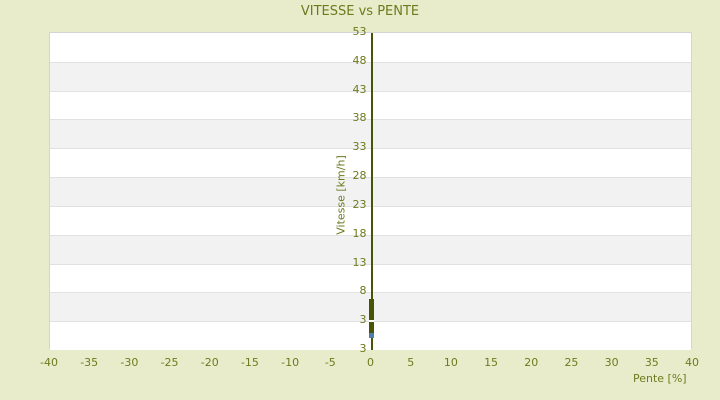 This screenshot has width=720, height=400. What do you see at coordinates (49, 362) in the screenshot?
I see `x-tick-label: -40` at bounding box center [49, 362].